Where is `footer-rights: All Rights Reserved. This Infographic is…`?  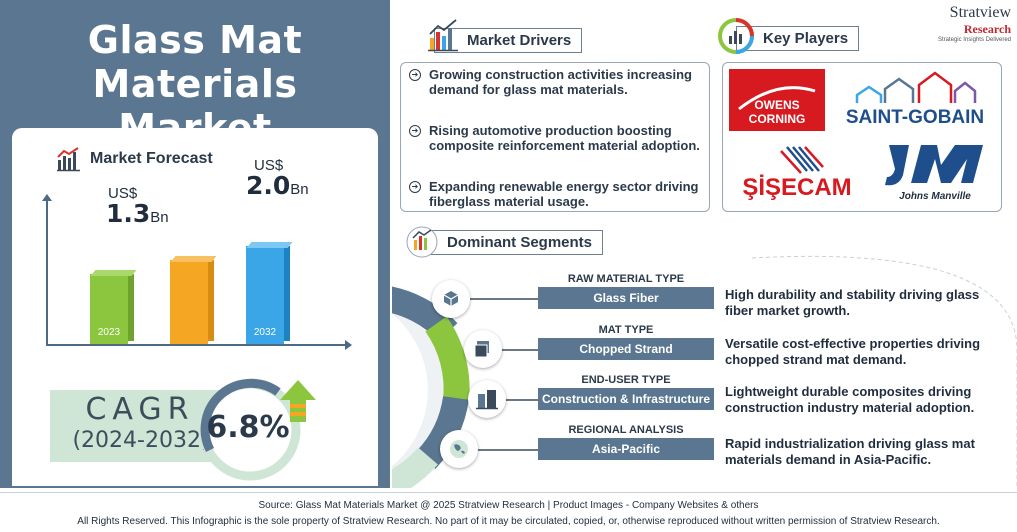
footer-rights: All Rights Reserved. This Infographic is… is located at coordinates (508, 521).